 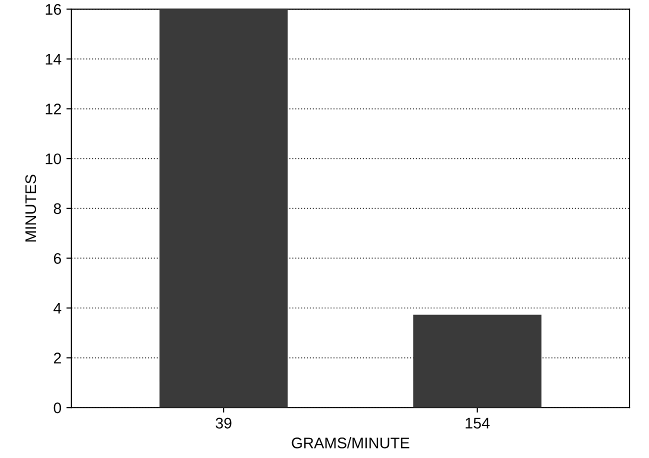 I want to click on y-axis-title: MINUTES, so click(x=30, y=208).